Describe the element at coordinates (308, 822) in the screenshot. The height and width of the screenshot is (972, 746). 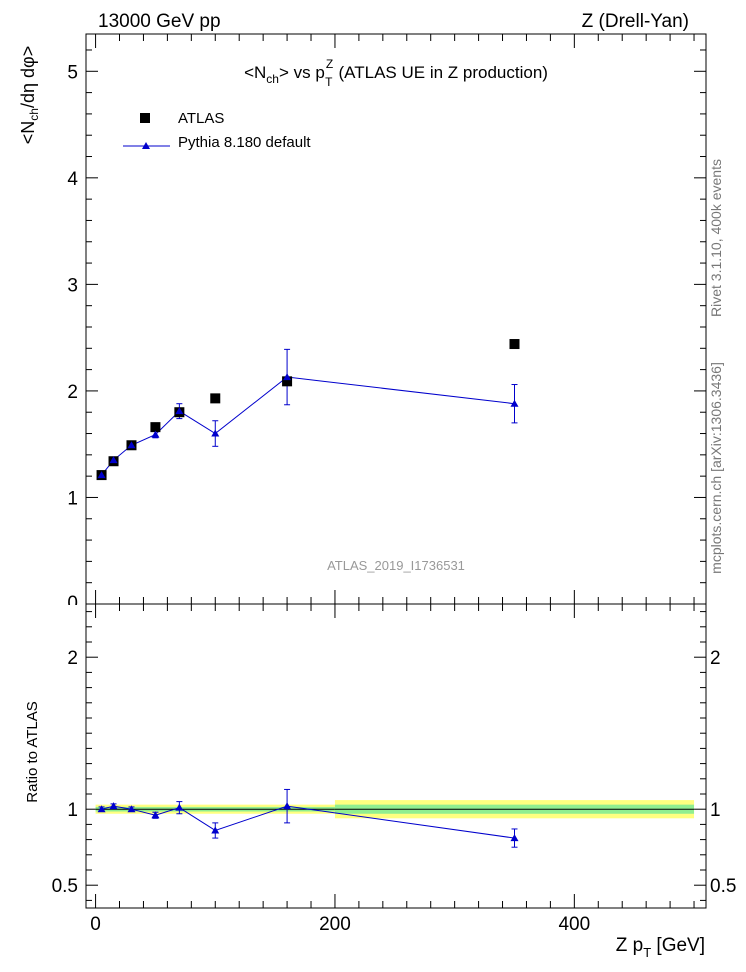
I see `ratio-pythia-line` at that location.